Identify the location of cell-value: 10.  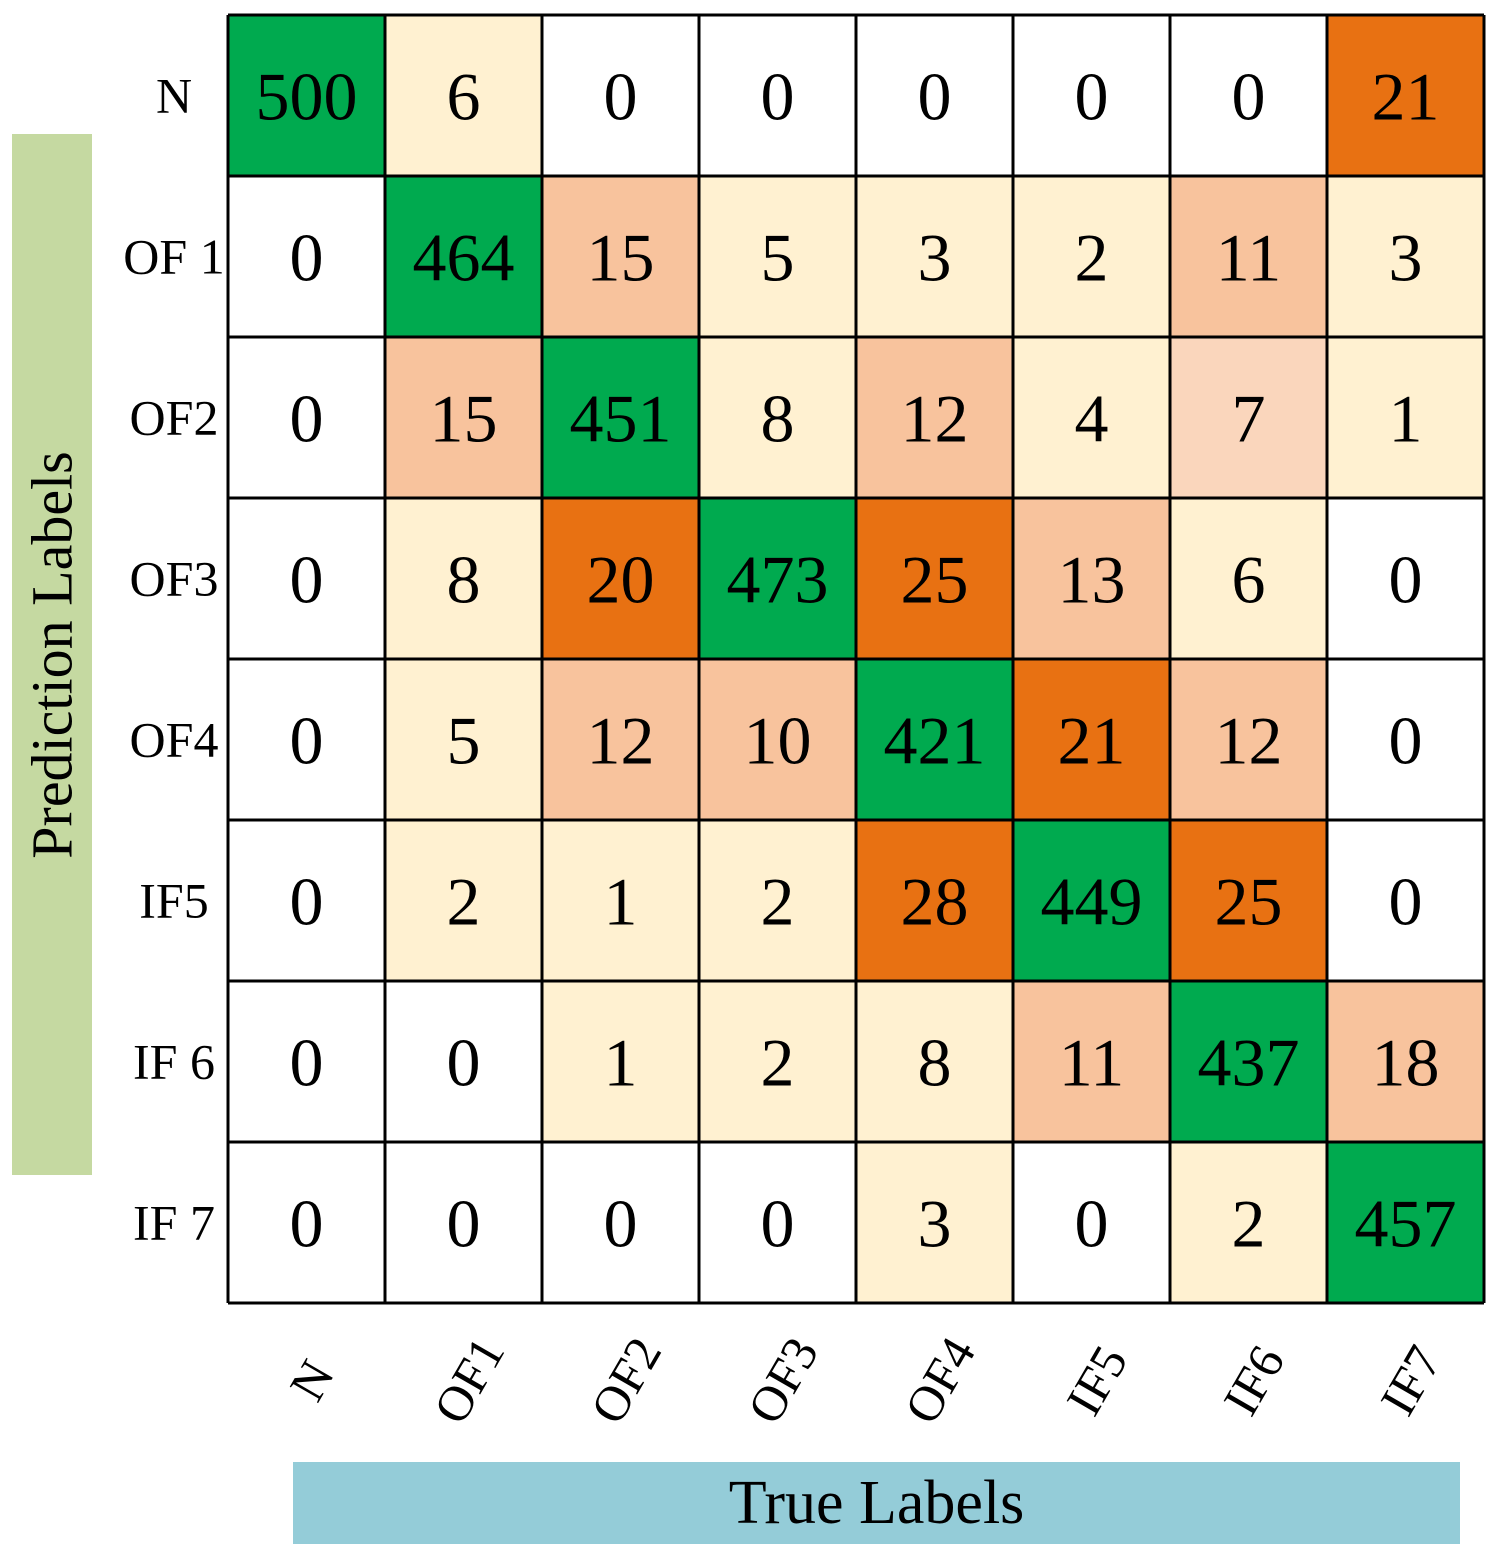
(778, 741).